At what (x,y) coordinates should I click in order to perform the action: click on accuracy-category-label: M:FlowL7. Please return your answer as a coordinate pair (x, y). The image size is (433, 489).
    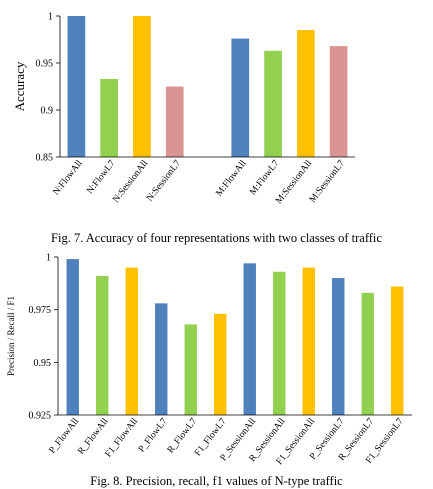
    Looking at the image, I should click on (264, 178).